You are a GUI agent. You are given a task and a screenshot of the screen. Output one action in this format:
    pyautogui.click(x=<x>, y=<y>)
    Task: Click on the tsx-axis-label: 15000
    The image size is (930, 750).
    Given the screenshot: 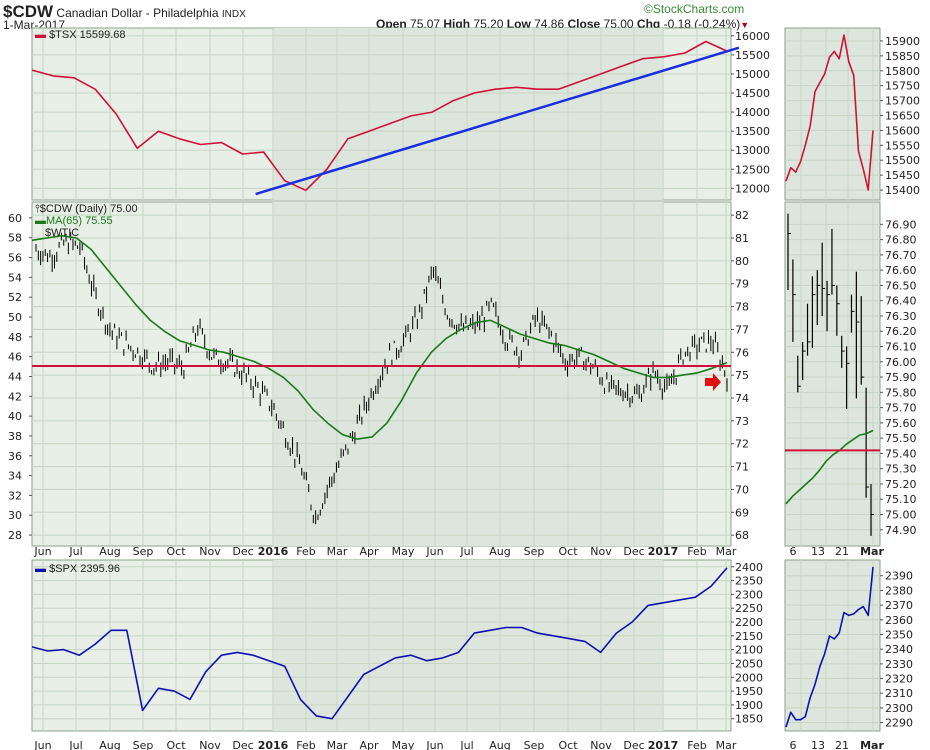 What is the action you would take?
    pyautogui.click(x=752, y=74)
    